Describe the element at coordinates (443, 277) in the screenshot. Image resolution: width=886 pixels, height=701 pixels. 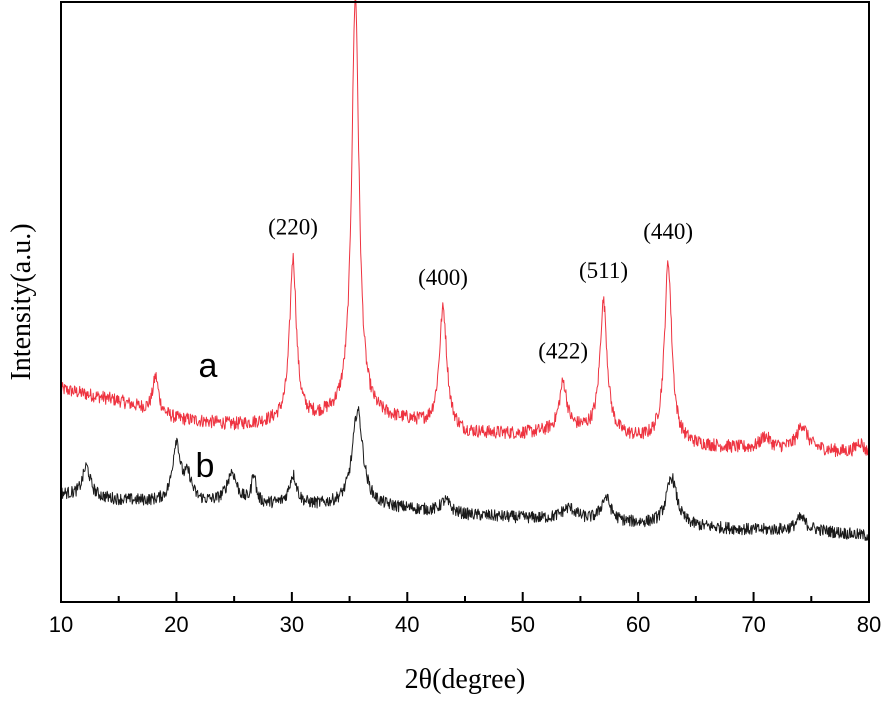
I see `peak-label: (400)` at that location.